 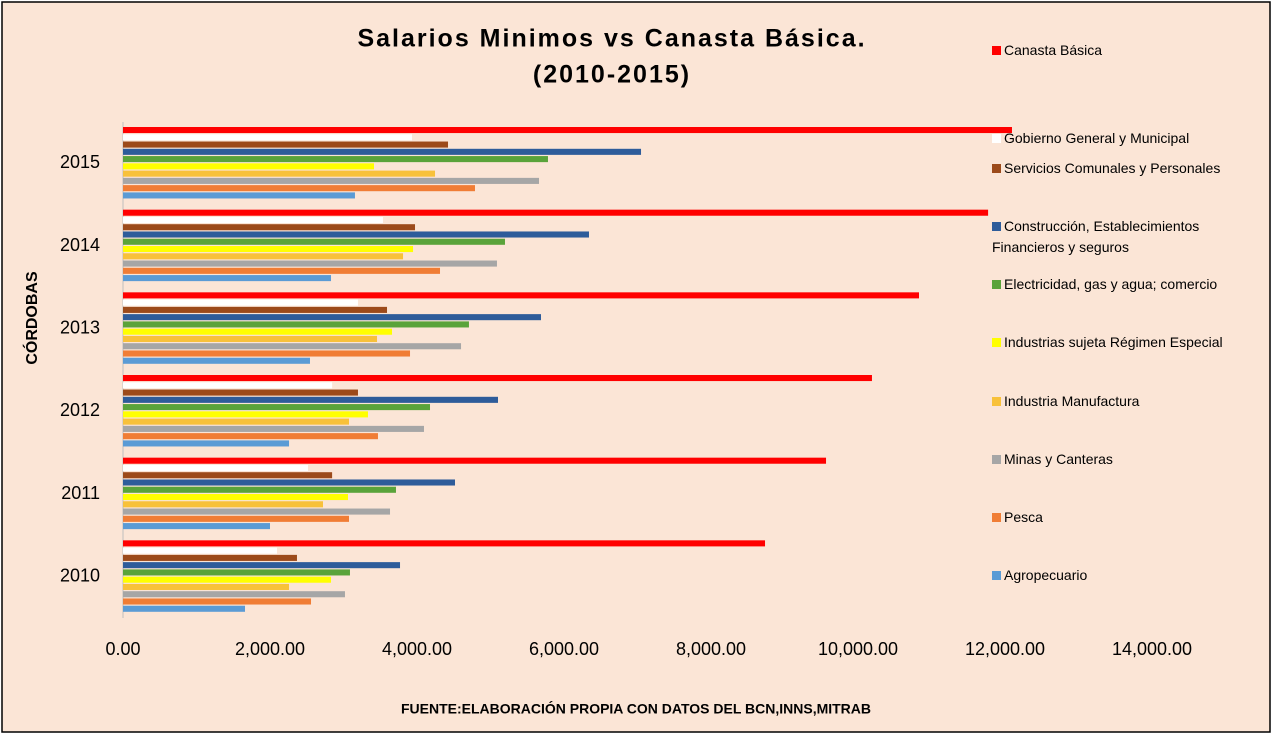 What do you see at coordinates (80, 327) in the screenshot?
I see `y-tick-label: 2013` at bounding box center [80, 327].